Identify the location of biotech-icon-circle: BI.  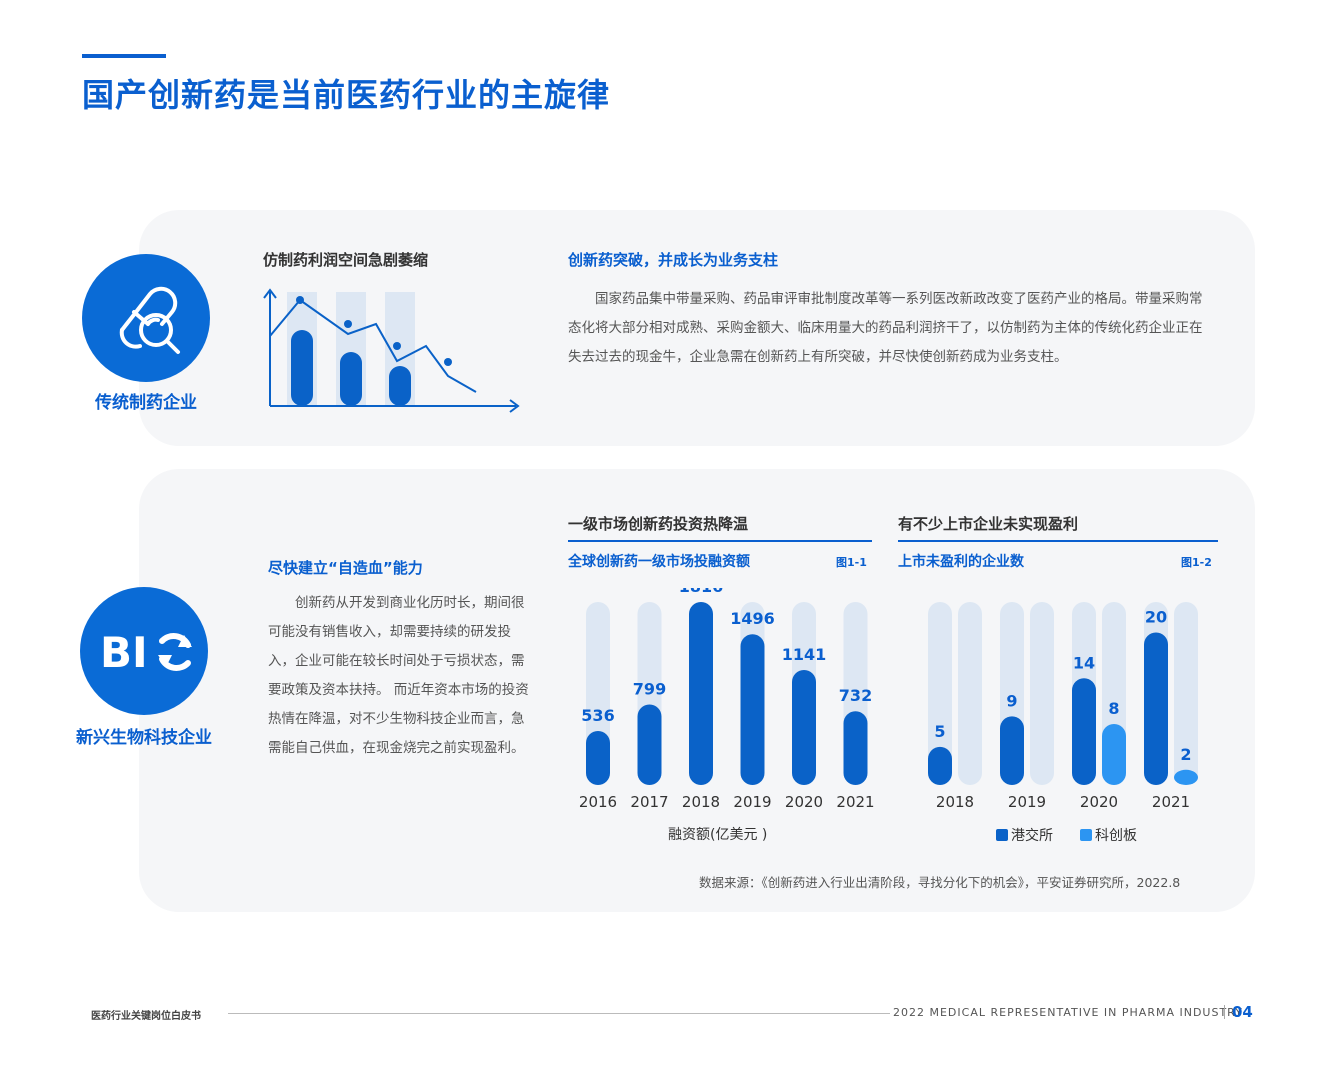
(144, 651).